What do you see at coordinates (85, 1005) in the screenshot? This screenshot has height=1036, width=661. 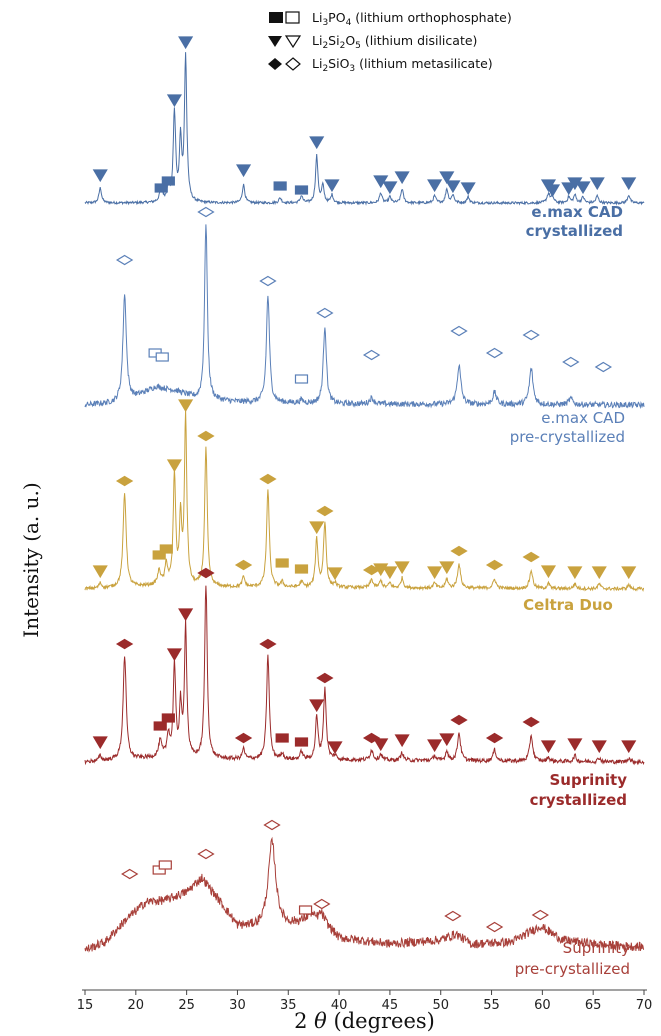 I see `x-tick-label: 15` at bounding box center [85, 1005].